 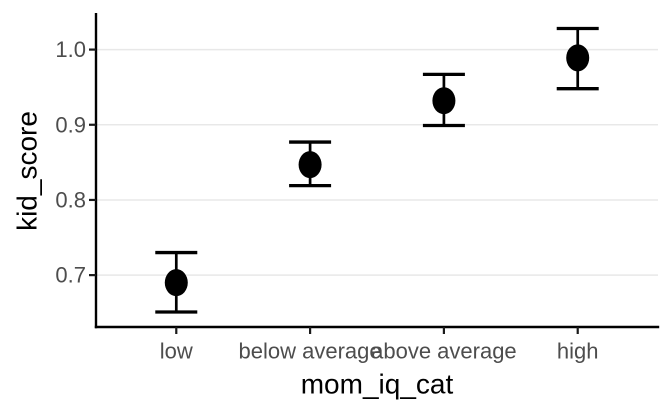 What do you see at coordinates (578, 351) in the screenshot?
I see `x-tick-label: high` at bounding box center [578, 351].